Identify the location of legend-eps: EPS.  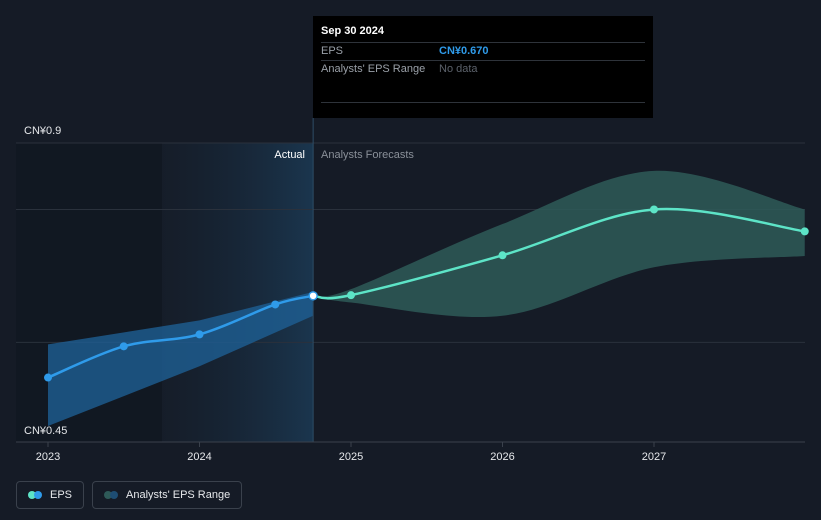
(50, 495).